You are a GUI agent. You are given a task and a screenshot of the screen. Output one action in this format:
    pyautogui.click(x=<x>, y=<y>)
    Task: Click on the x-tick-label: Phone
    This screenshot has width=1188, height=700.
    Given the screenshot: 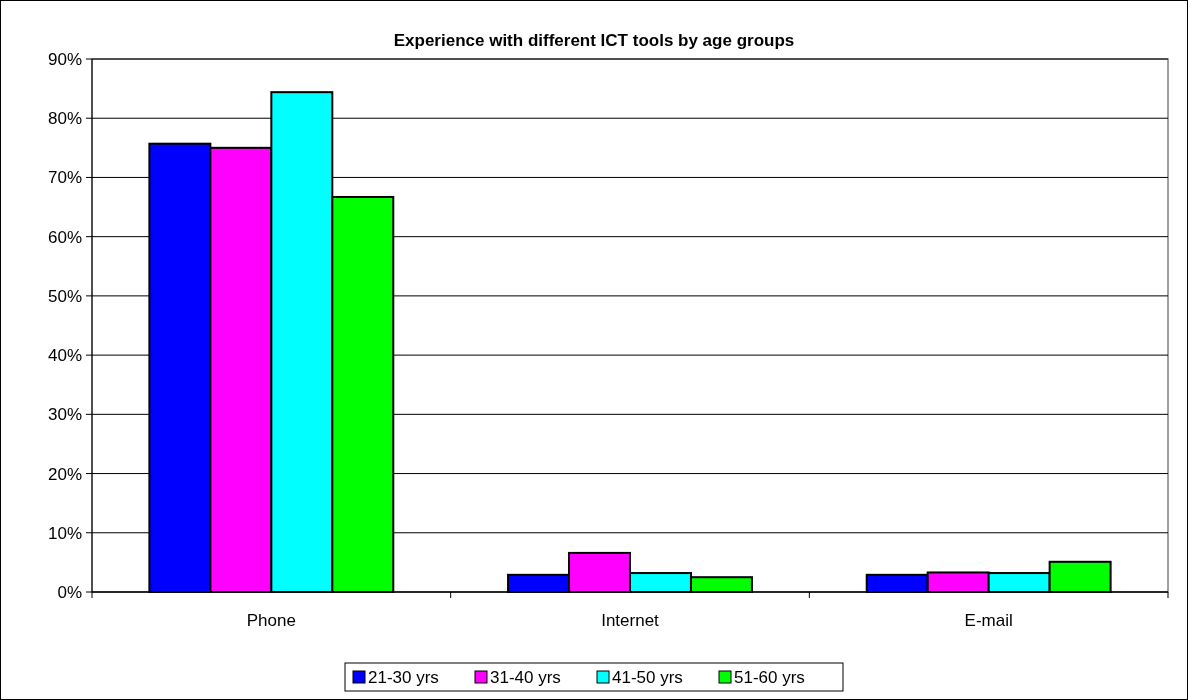 What is the action you would take?
    pyautogui.click(x=271, y=620)
    